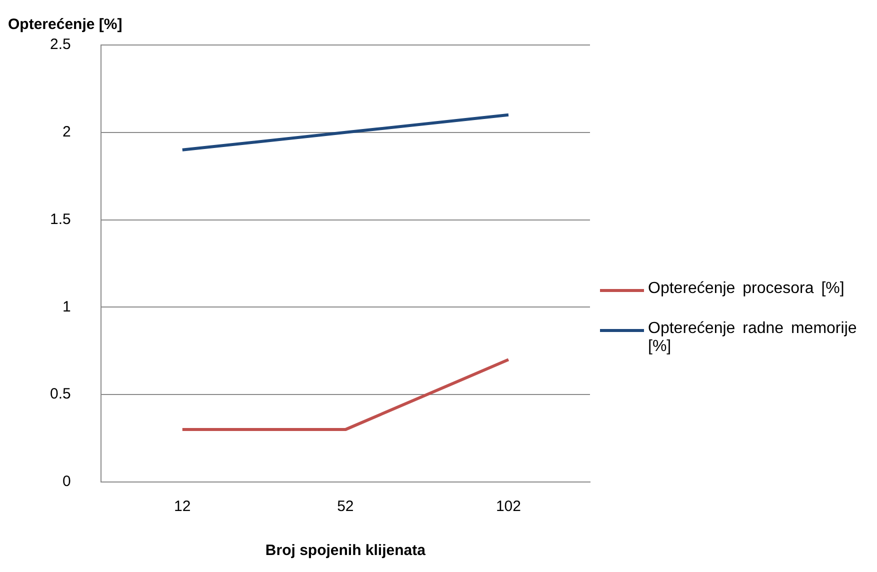  I want to click on y-tick-label: 0, so click(66, 481).